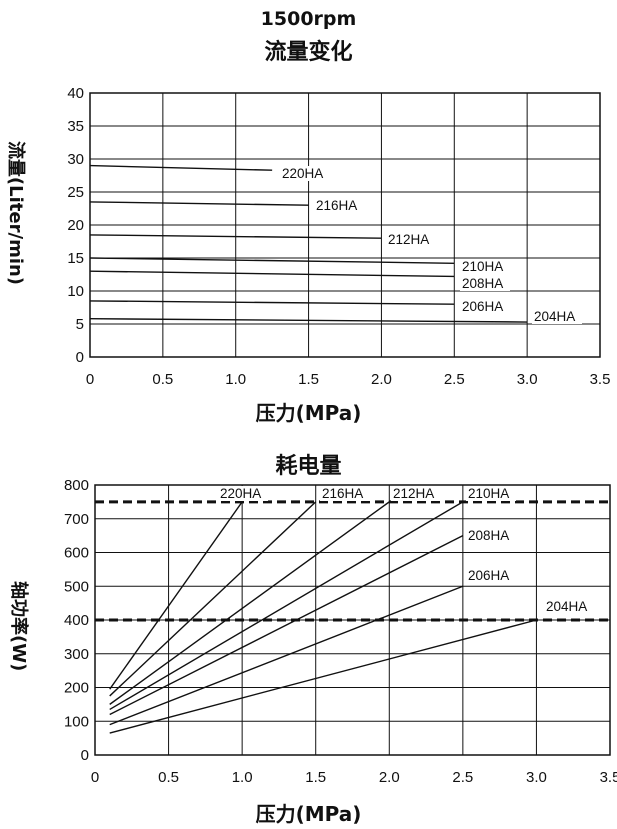  I want to click on chart1-x-tick-label: 0.5, so click(162, 379).